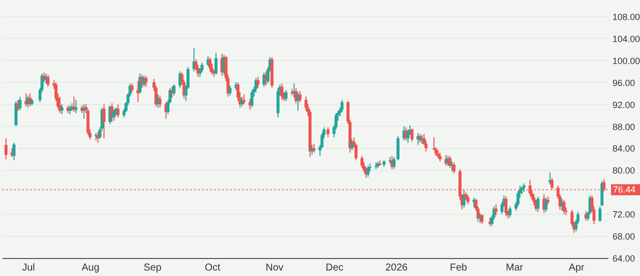 The height and width of the screenshot is (276, 640). Describe the element at coordinates (335, 268) in the screenshot. I see `x-tick-label: Dec` at that location.